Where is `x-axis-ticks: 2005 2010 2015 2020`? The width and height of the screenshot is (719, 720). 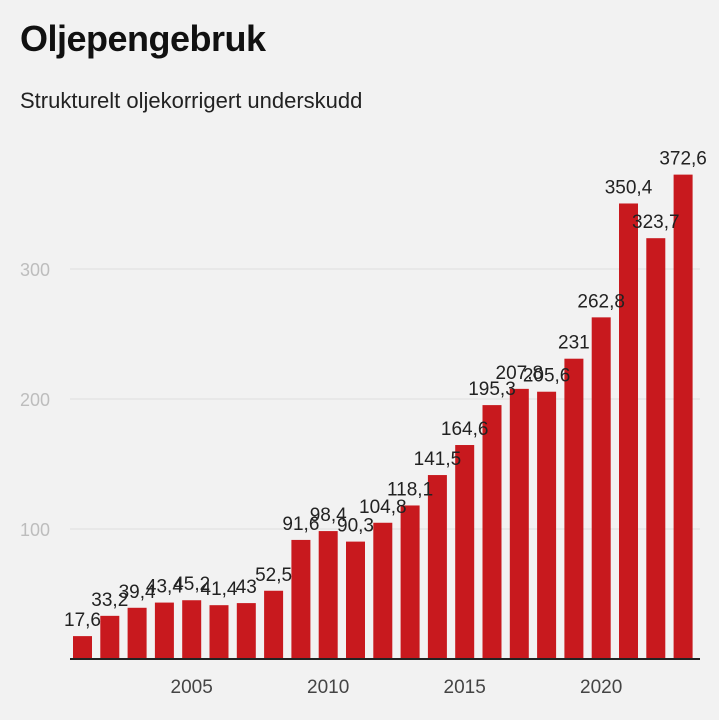
x-axis-ticks: 2005 2010 2015 2020 is located at coordinates (397, 687).